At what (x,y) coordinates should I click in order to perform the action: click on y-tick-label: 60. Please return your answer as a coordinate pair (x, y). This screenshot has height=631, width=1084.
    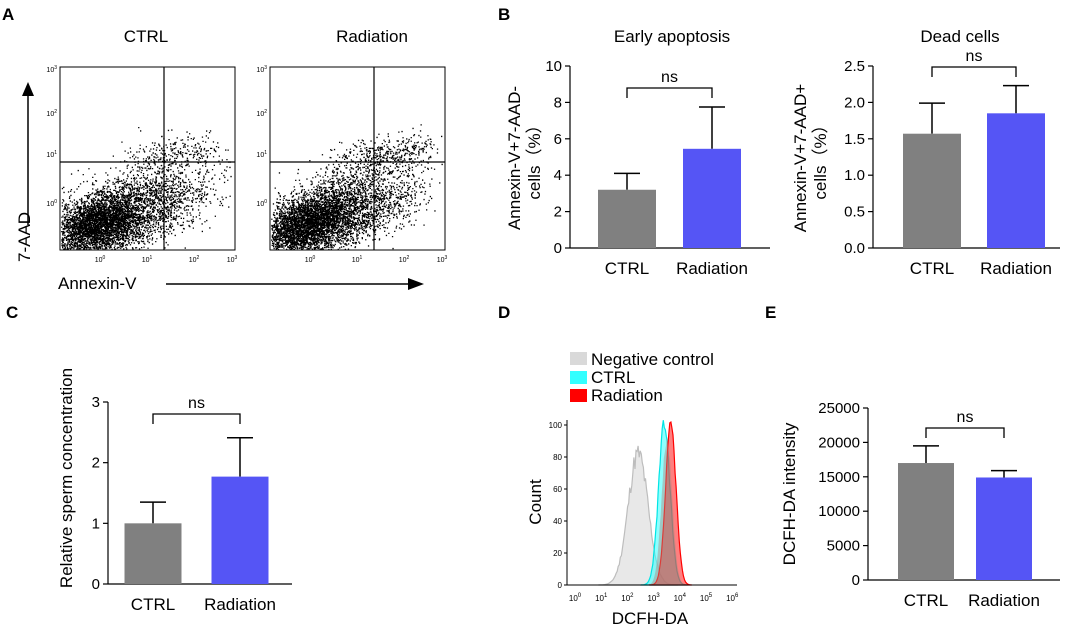
    Looking at the image, I should click on (557, 489).